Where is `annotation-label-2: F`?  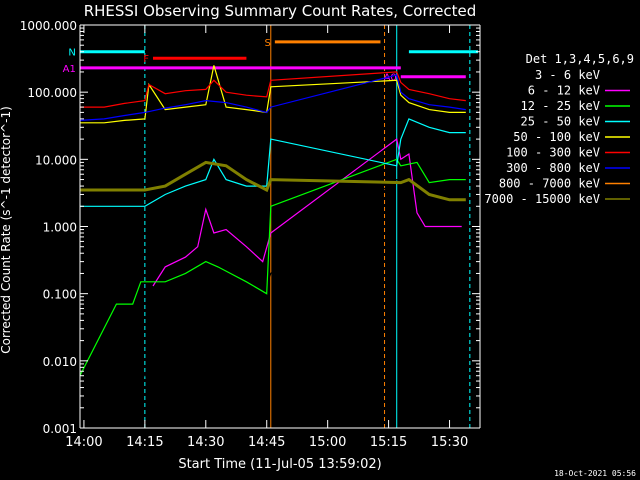
annotation-label-2: F is located at coordinates (146, 59).